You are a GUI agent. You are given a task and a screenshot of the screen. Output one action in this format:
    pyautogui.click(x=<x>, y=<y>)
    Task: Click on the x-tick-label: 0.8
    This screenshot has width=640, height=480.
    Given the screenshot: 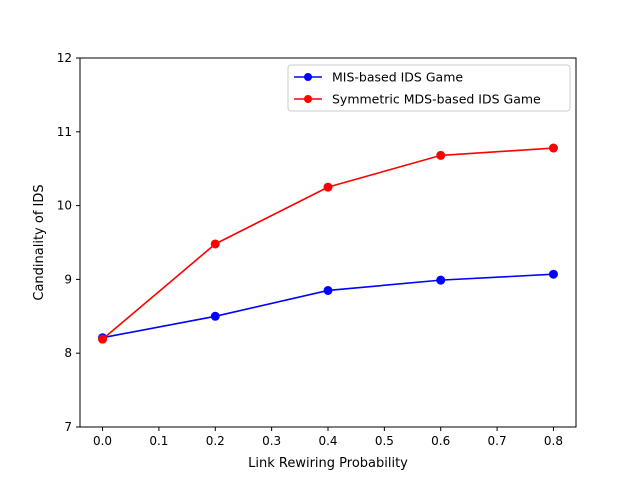 What is the action you would take?
    pyautogui.click(x=553, y=441)
    